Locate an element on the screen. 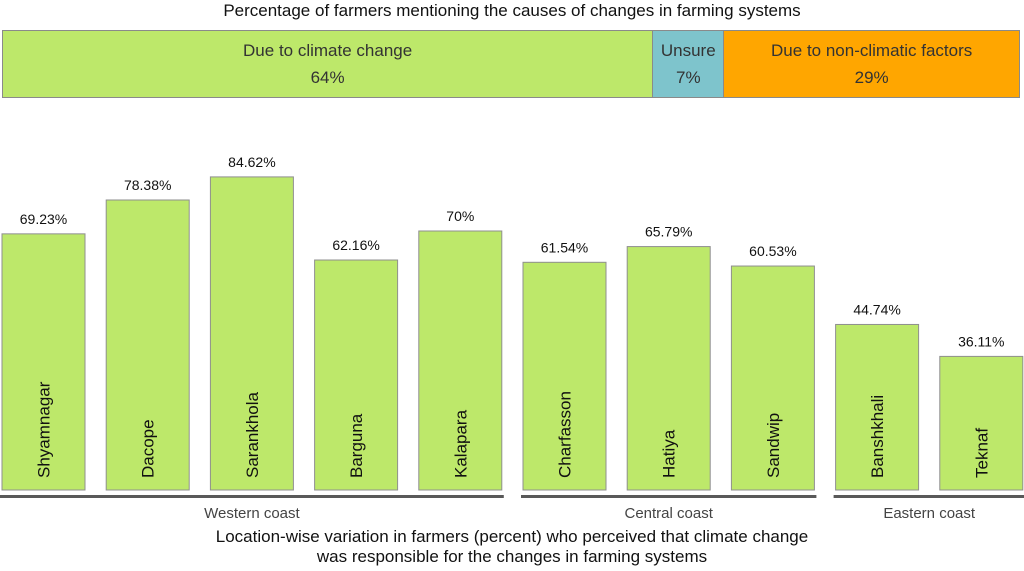 Image resolution: width=1024 pixels, height=571 pixels. segment-label: Due to climate change is located at coordinates (328, 50).